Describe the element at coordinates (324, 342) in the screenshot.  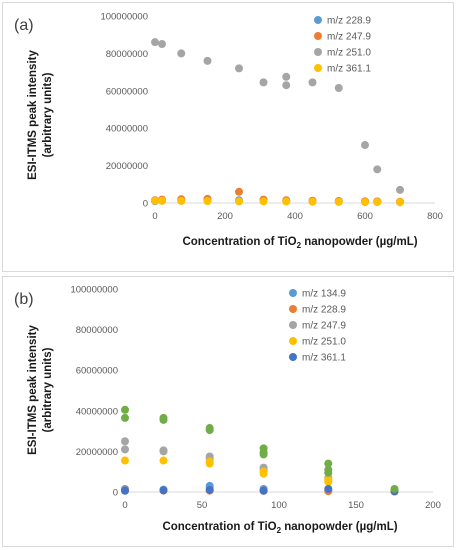
I see `panel-b-legend-label: m/z 251.0` at that location.